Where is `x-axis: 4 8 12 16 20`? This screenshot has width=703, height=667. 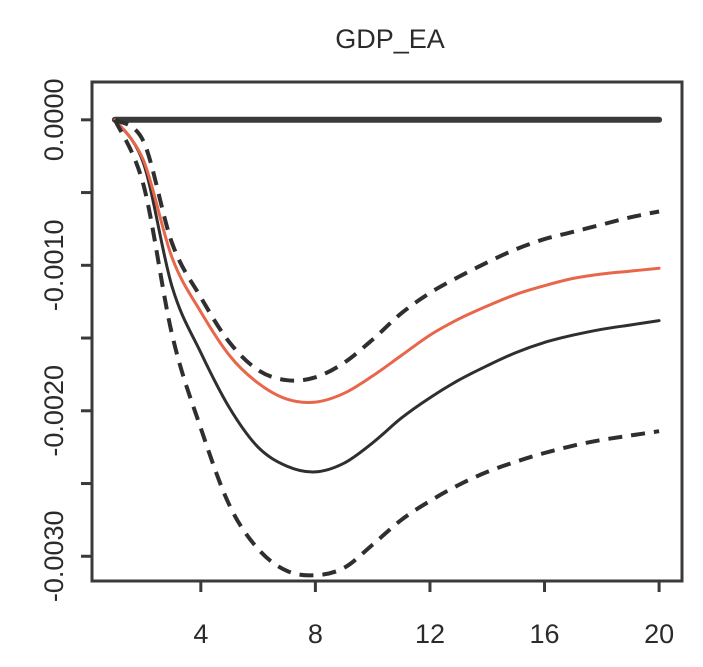
x-axis: 4 8 12 16 20 is located at coordinates (433, 615).